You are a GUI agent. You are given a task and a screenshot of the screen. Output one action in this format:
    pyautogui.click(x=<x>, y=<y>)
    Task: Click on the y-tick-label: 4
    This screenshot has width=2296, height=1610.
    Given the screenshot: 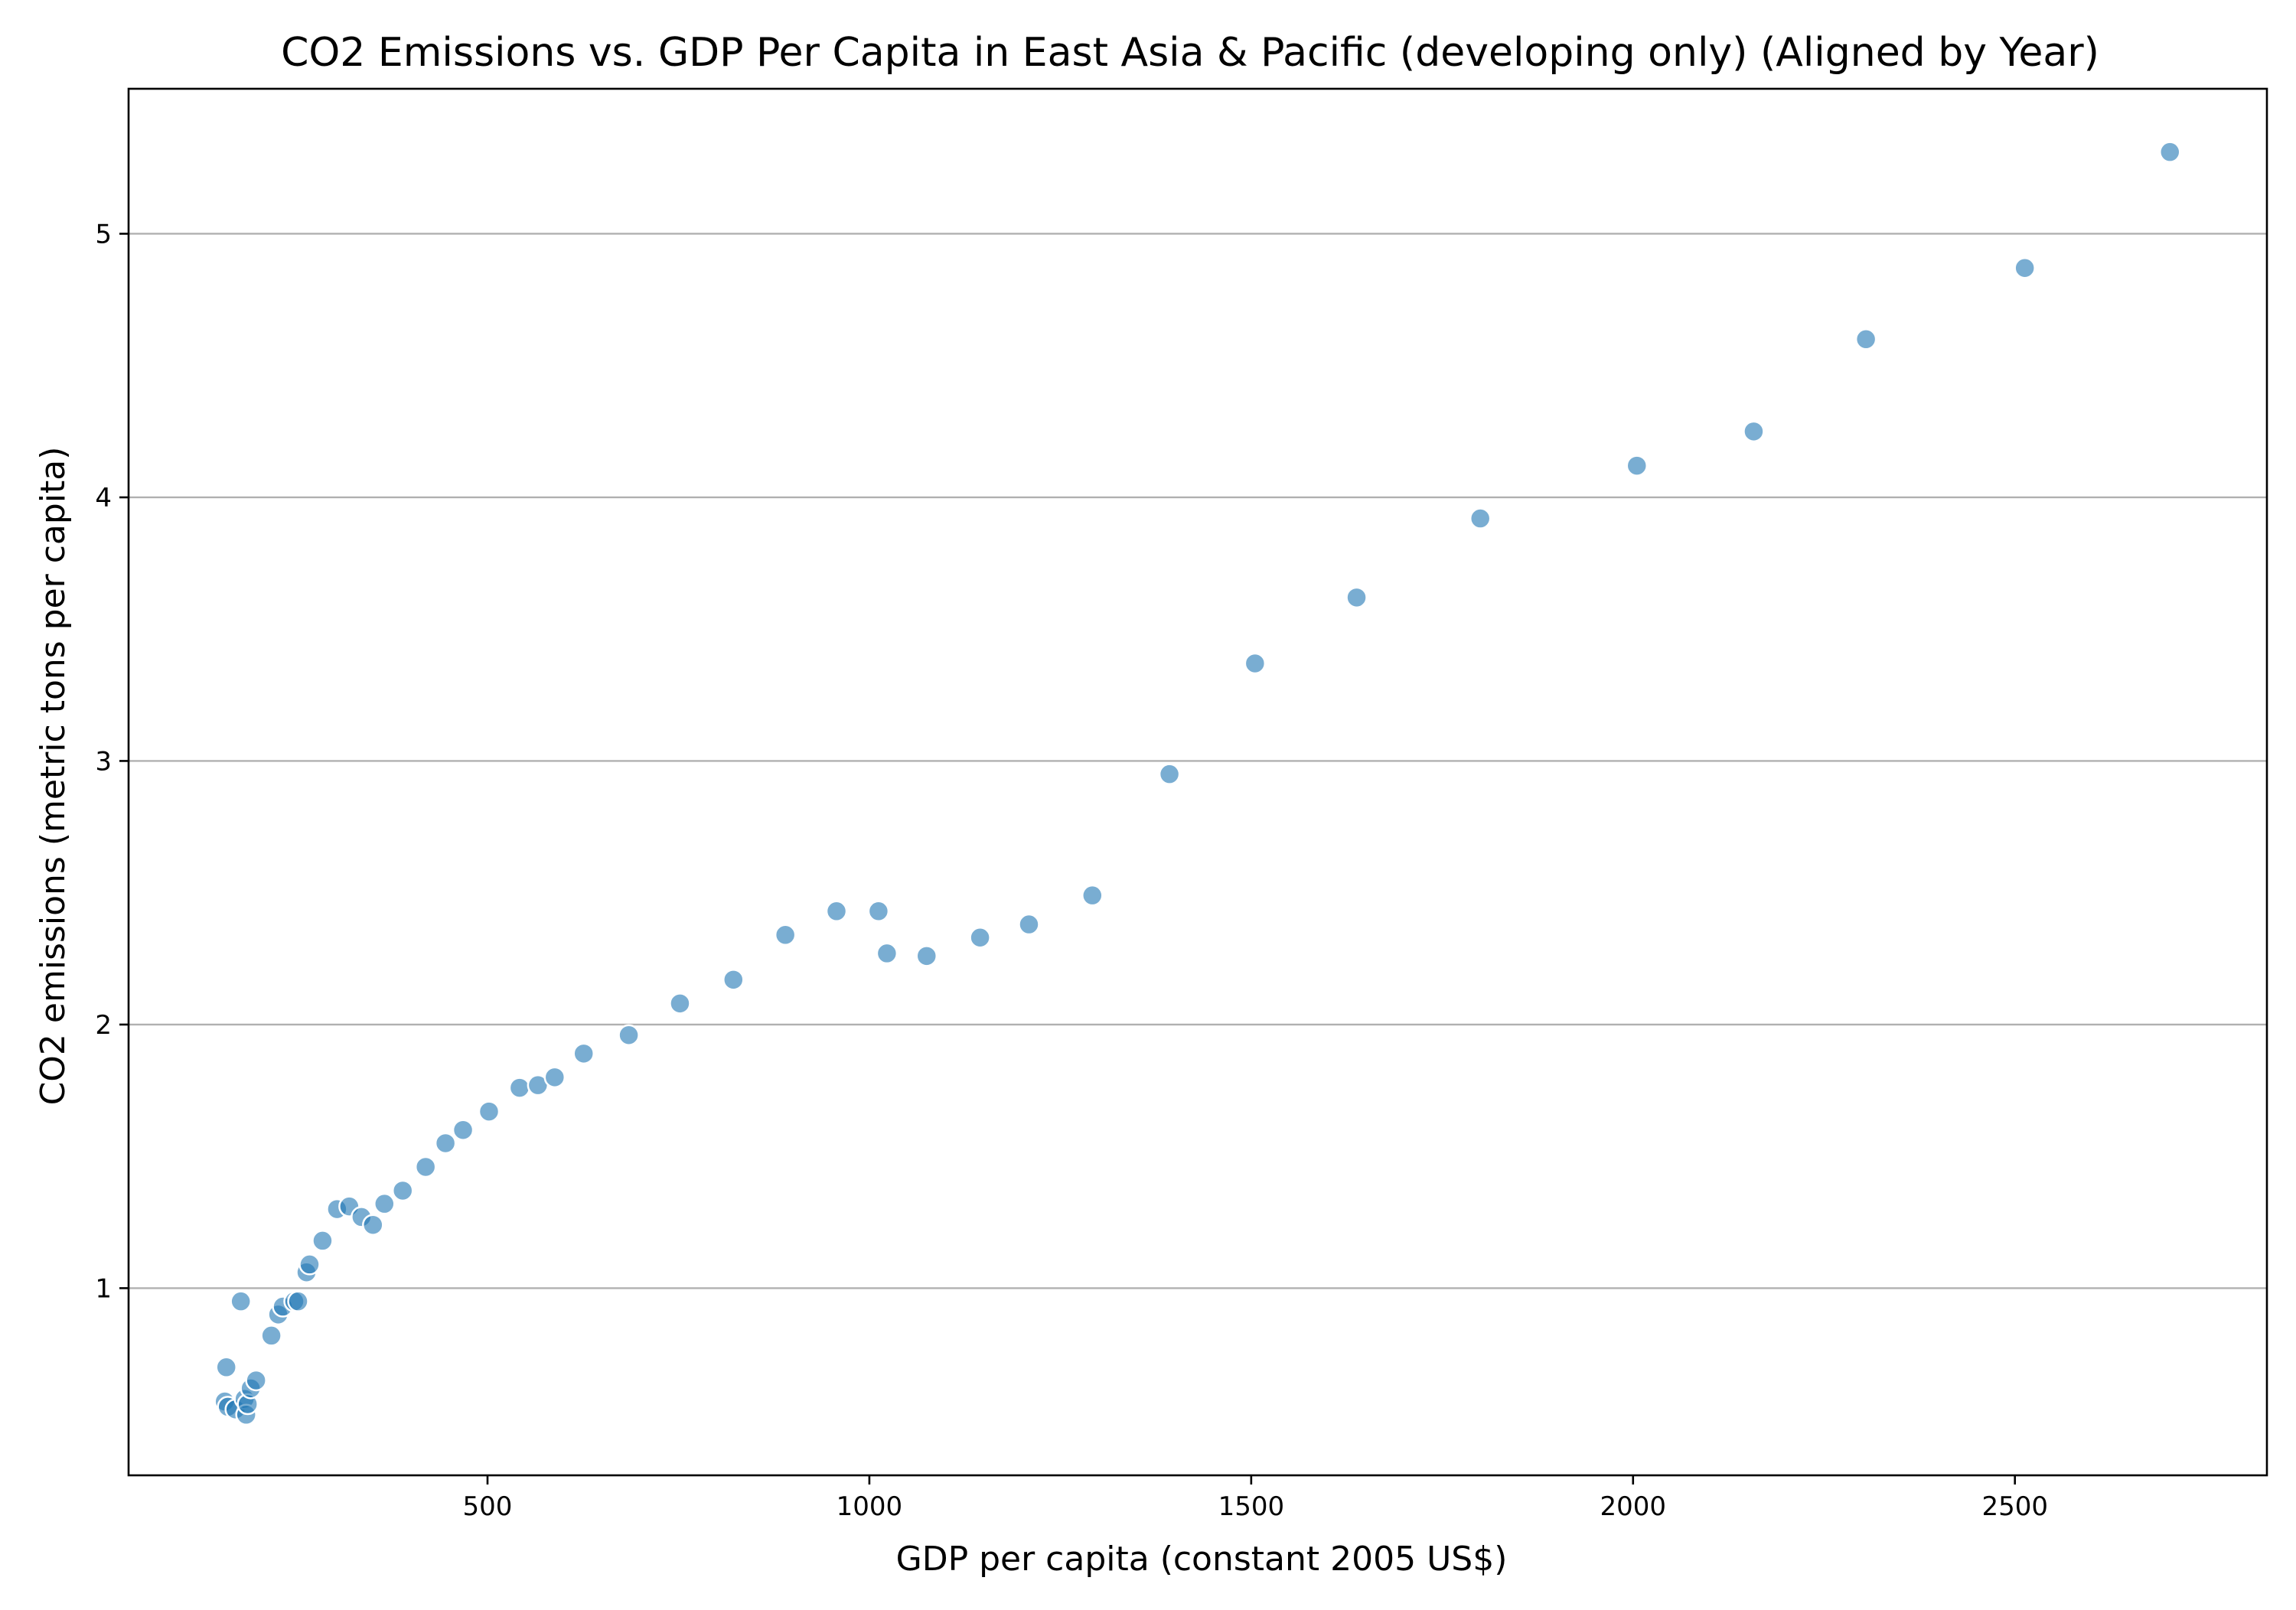 What is the action you would take?
    pyautogui.click(x=103, y=498)
    